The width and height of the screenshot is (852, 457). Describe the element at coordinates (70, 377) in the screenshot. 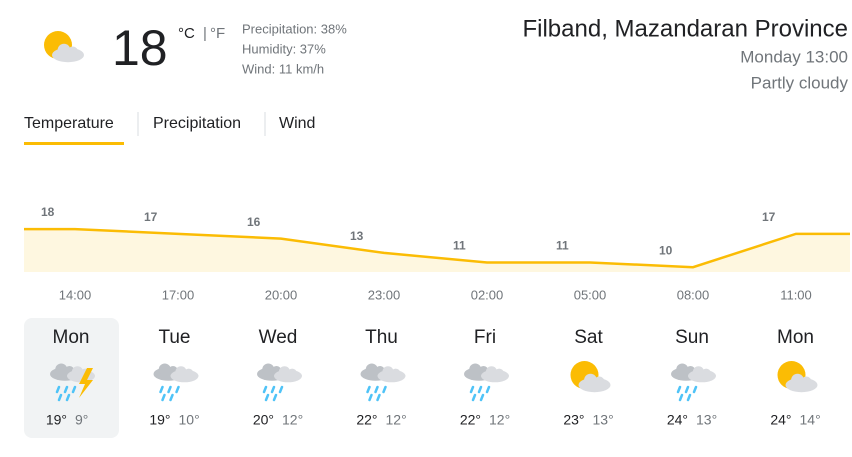

I see `day-card: Mon 19° 9°` at that location.